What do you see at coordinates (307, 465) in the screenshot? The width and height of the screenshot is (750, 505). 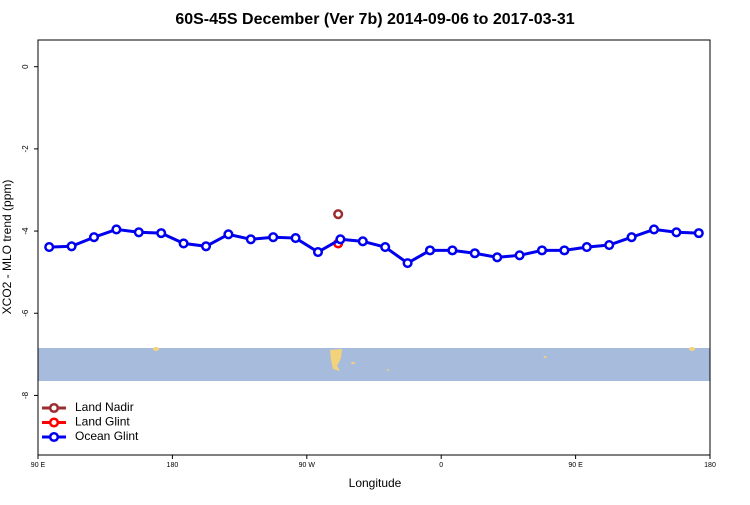 I see `x-tick-label: 90 W` at bounding box center [307, 465].